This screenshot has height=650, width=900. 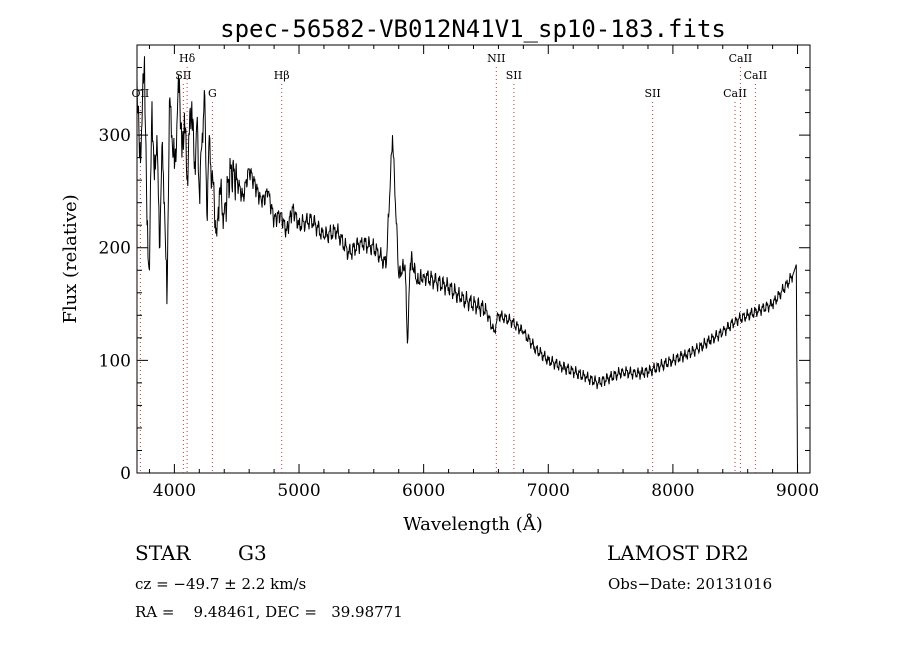 What do you see at coordinates (473, 524) in the screenshot?
I see `x-axis-label: Wavelength (Å)` at bounding box center [473, 524].